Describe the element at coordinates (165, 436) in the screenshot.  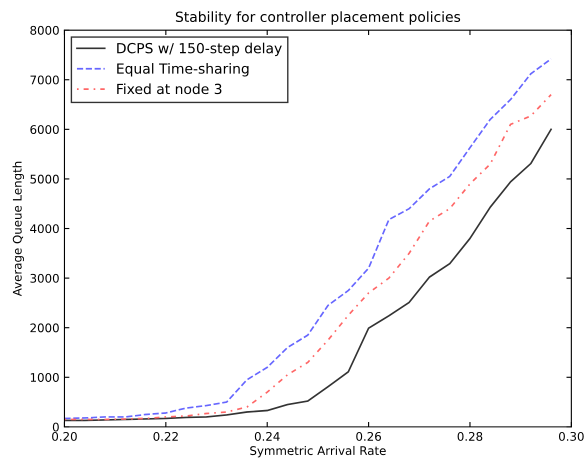
I see `x-tick-label: 0.22` at that location.